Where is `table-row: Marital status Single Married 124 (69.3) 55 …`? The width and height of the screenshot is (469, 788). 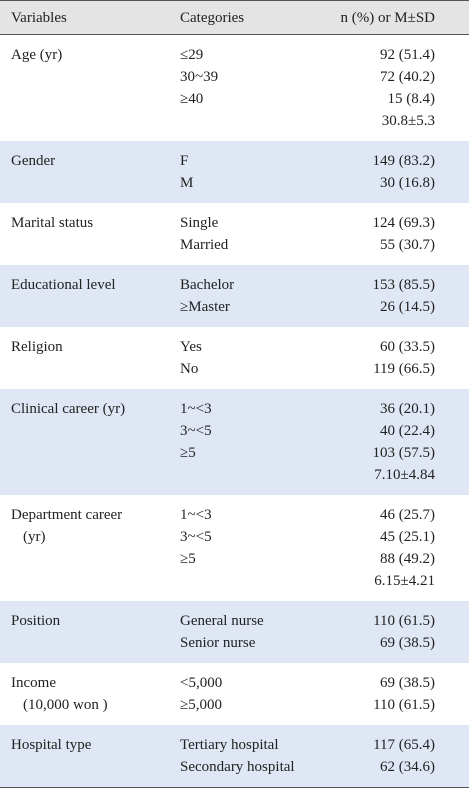
table-row: Marital status Single Married 124 (69.3) 55 … is located at coordinates (234, 234).